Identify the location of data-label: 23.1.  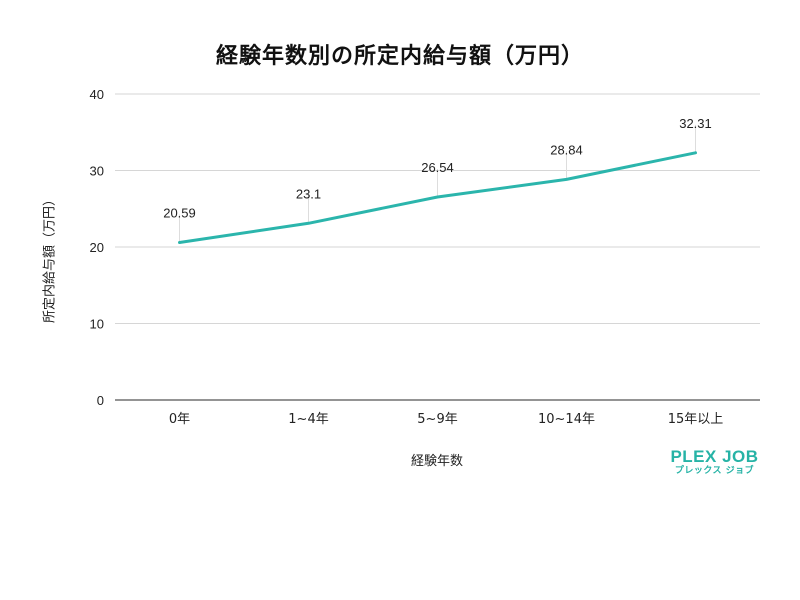
(308, 193).